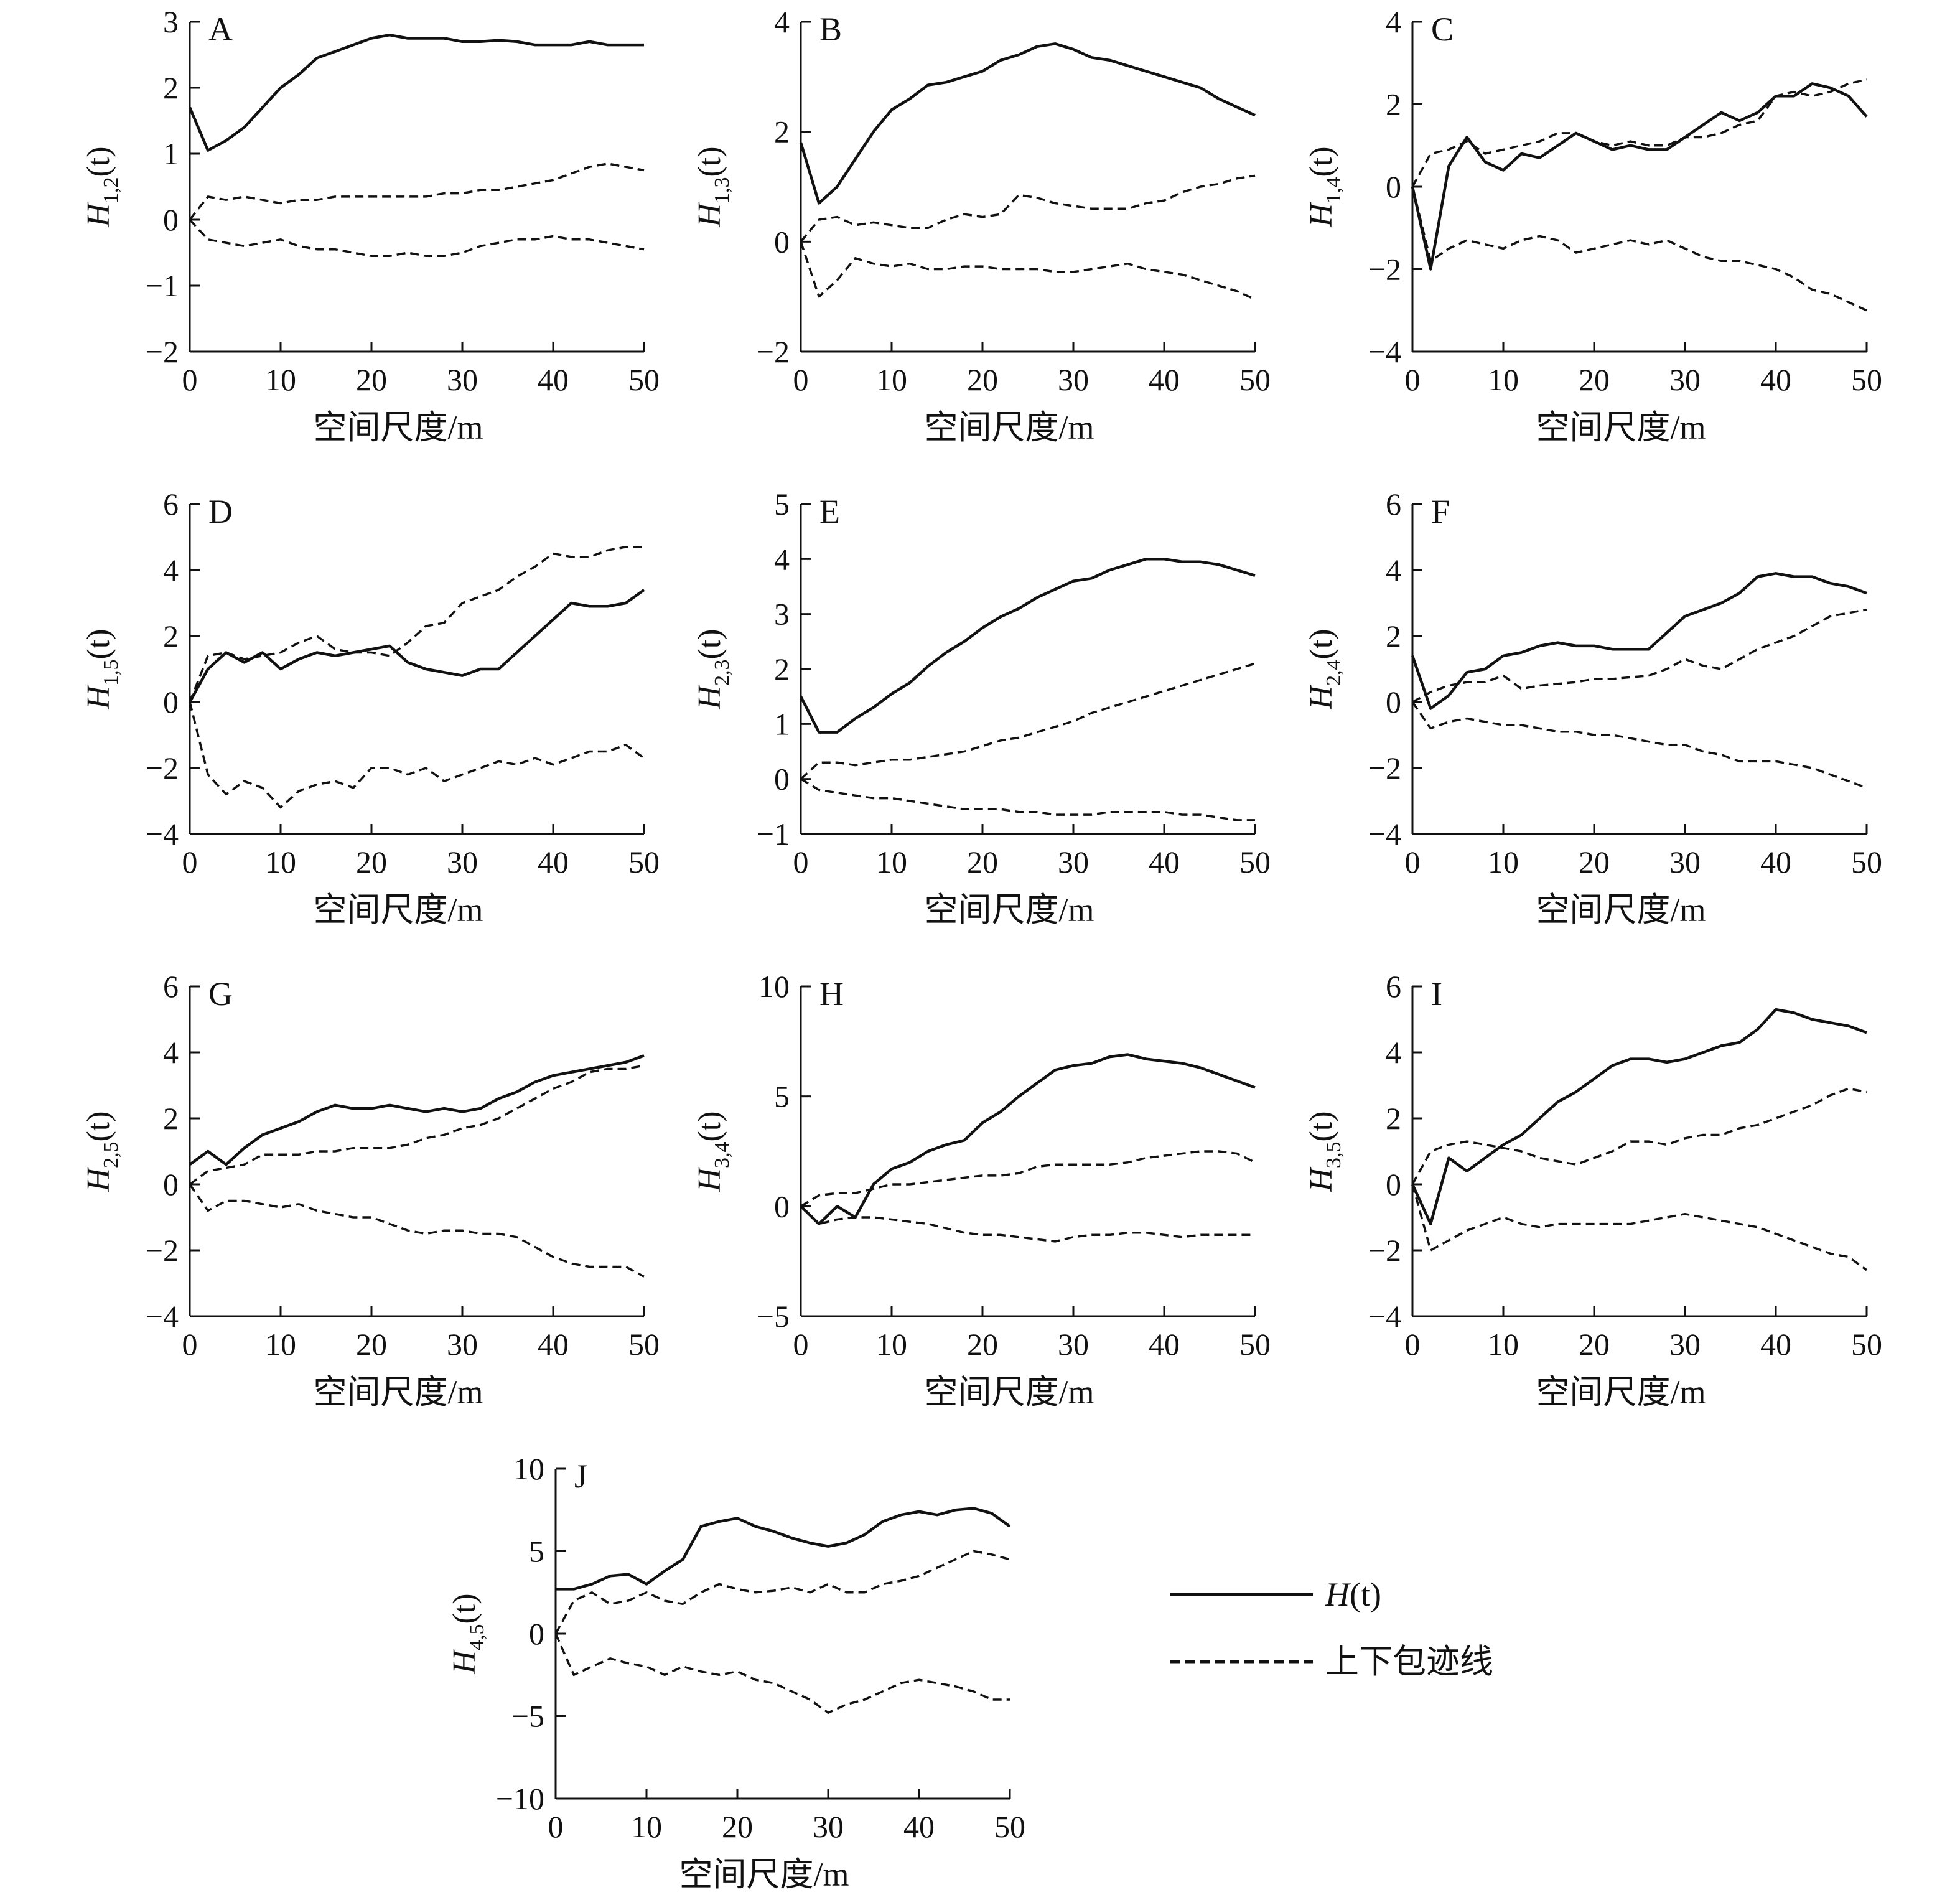 The width and height of the screenshot is (1960, 1900). I want to click on y-axis-label: H1,3(t), so click(713, 186).